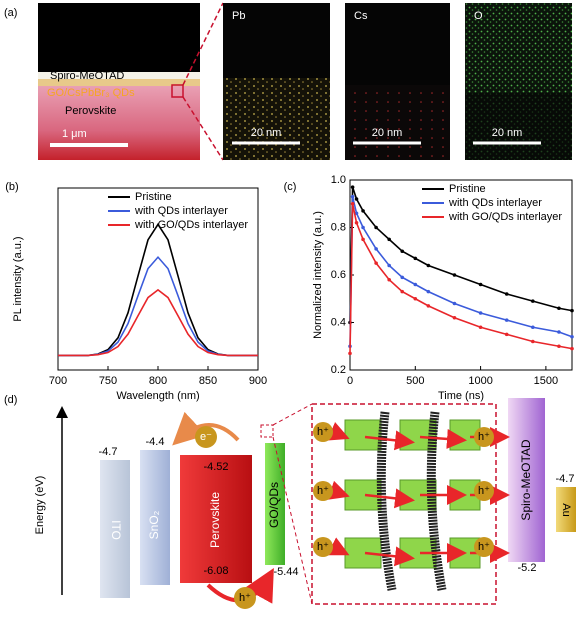 This screenshot has height=623, width=583. I want to click on x-tick-label: 0, so click(350, 381).